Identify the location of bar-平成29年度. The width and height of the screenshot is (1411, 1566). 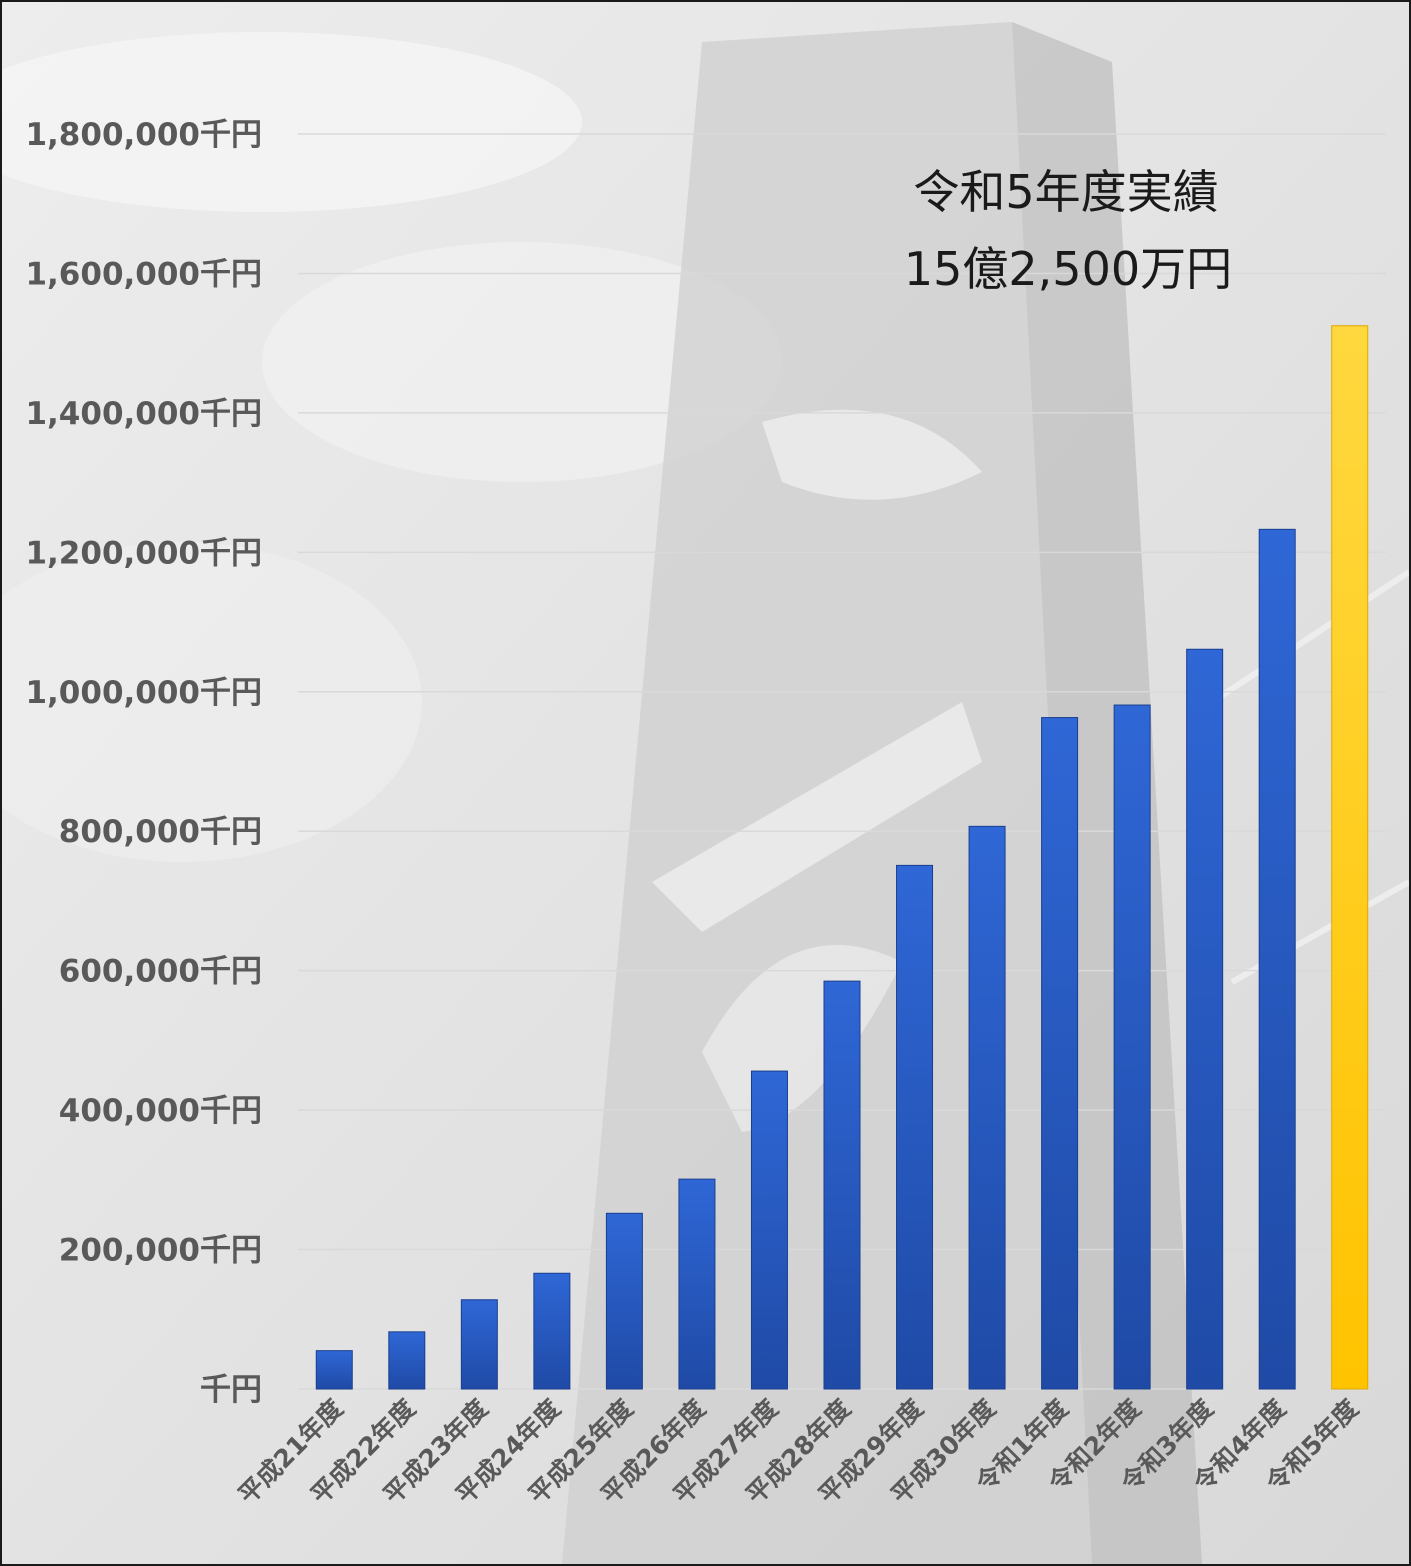
(915, 1127).